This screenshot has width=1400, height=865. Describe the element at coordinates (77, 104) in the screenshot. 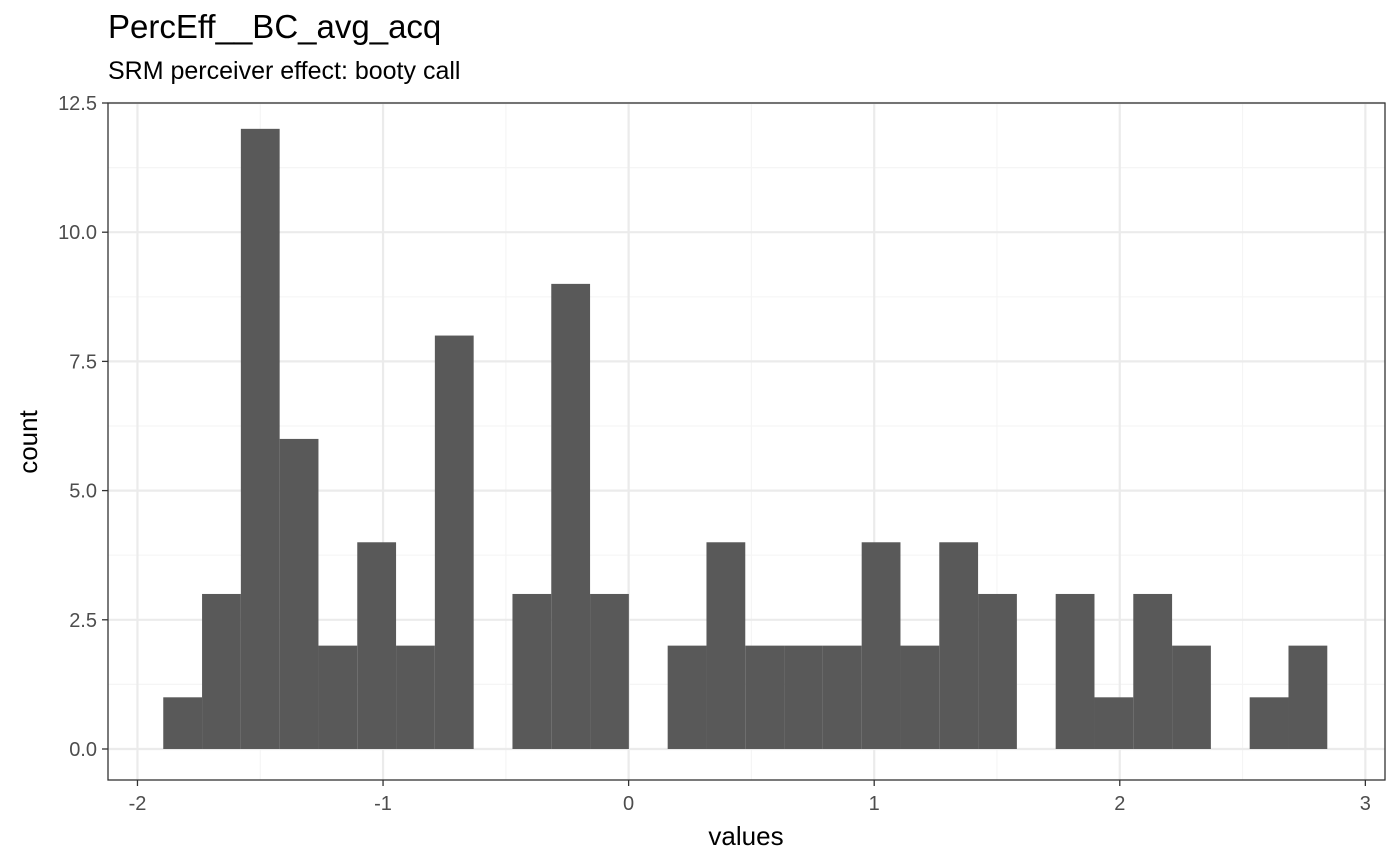

I see `y-tick-label: 12.5` at that location.